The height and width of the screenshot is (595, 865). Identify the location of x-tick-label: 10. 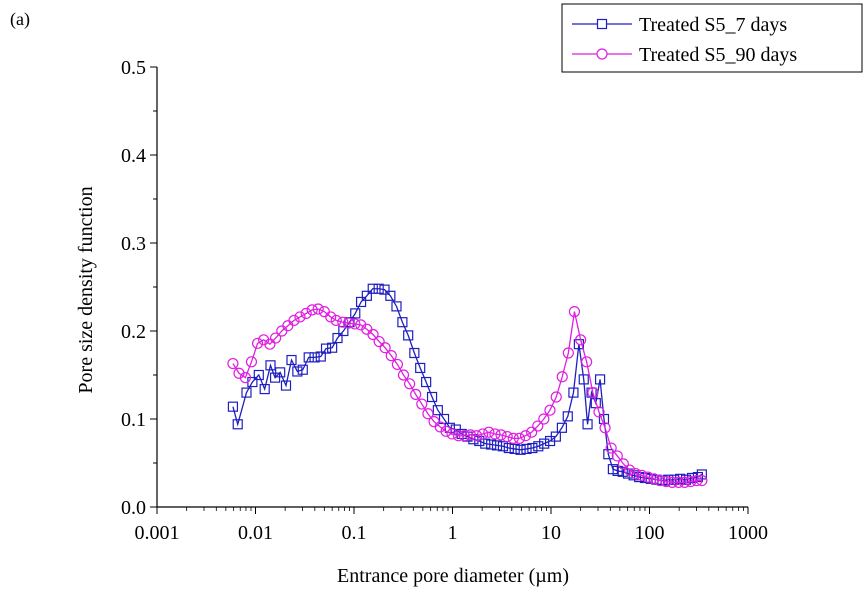
(551, 533).